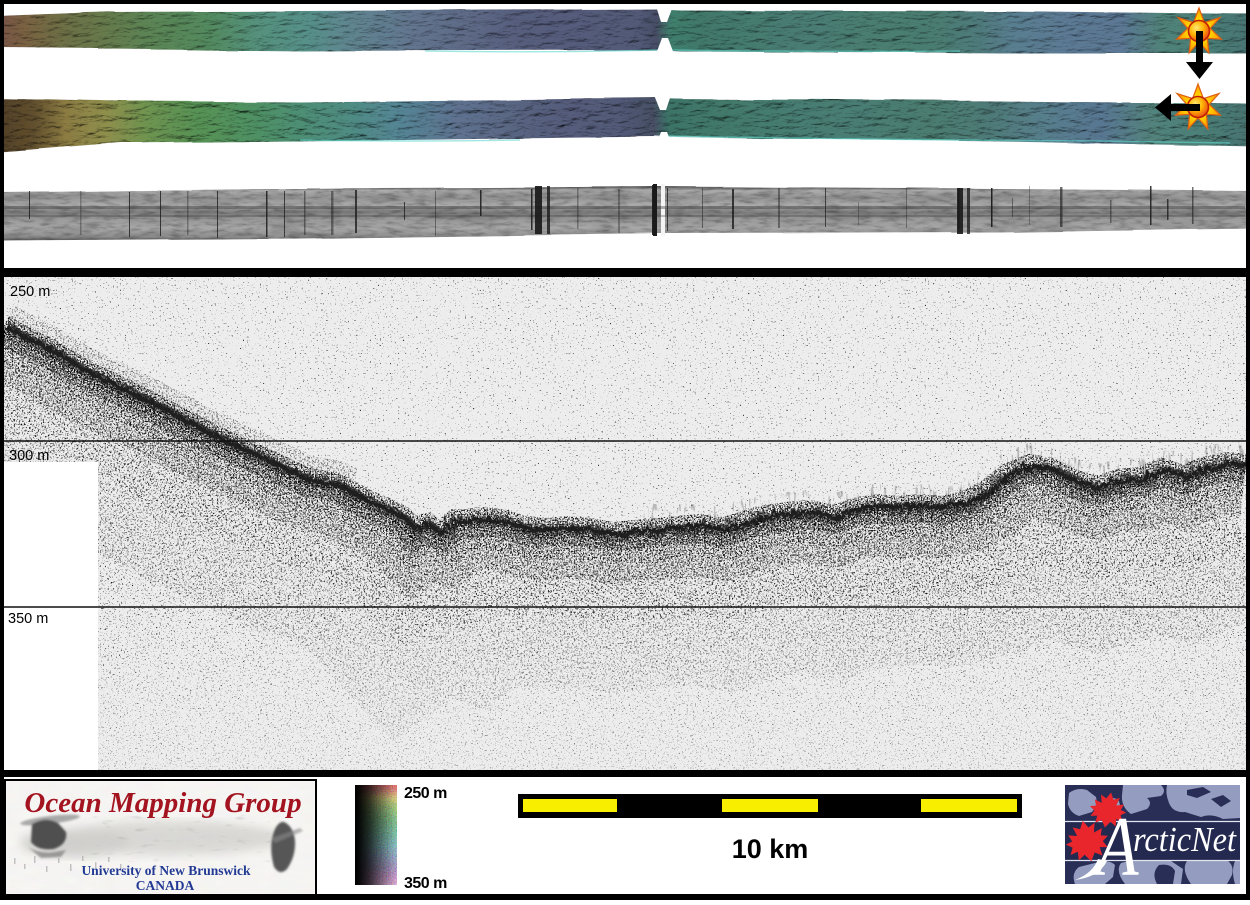 The width and height of the screenshot is (1250, 905). I want to click on svg-text: 10 km, so click(770, 849).